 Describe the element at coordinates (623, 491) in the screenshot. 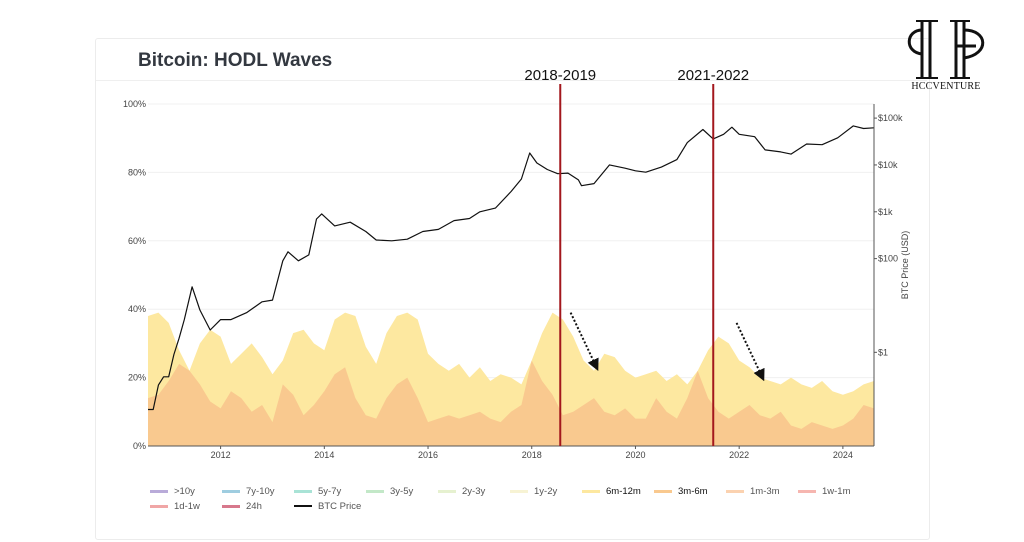

I see `legend-label: 6m-12m` at that location.